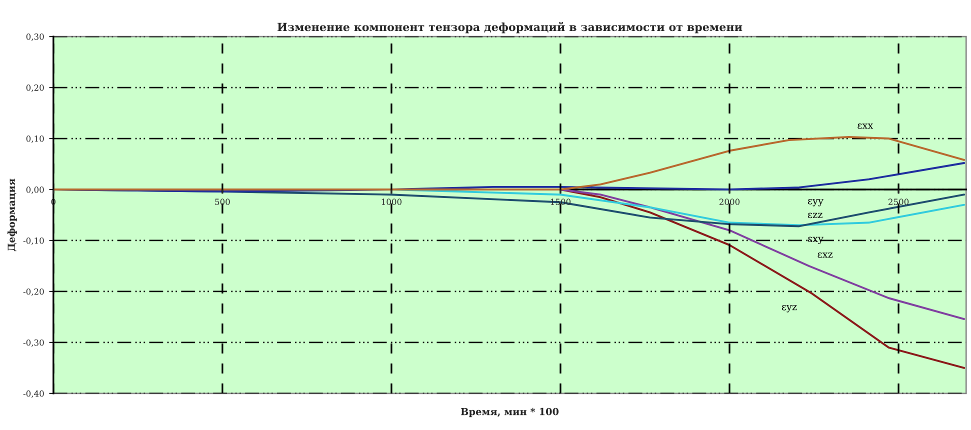 This screenshot has height=430, width=971. Describe the element at coordinates (815, 215) in the screenshot. I see `series-label: εzz` at that location.